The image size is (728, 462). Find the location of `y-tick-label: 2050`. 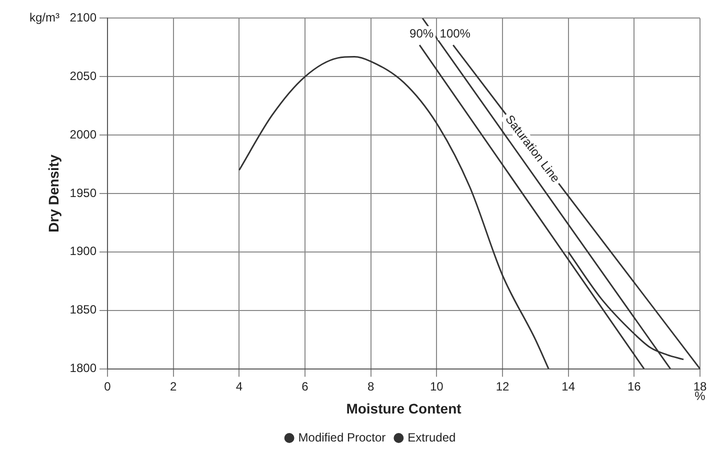

y-tick-label: 2050 is located at coordinates (83, 75).